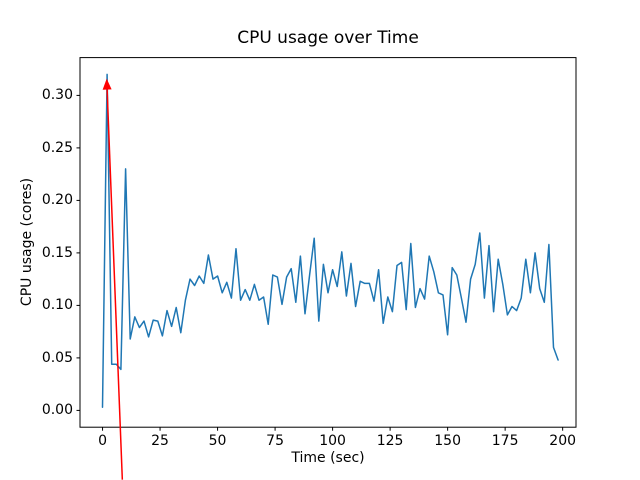 The height and width of the screenshot is (480, 640). Describe the element at coordinates (447, 441) in the screenshot. I see `x-tick-label: 150` at that location.